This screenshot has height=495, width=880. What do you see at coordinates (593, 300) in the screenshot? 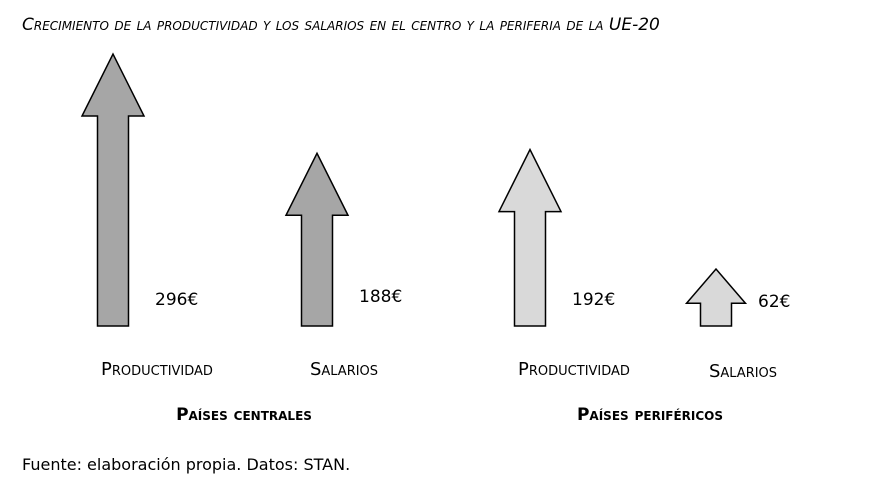
I see `value-label: 192€` at bounding box center [593, 300].